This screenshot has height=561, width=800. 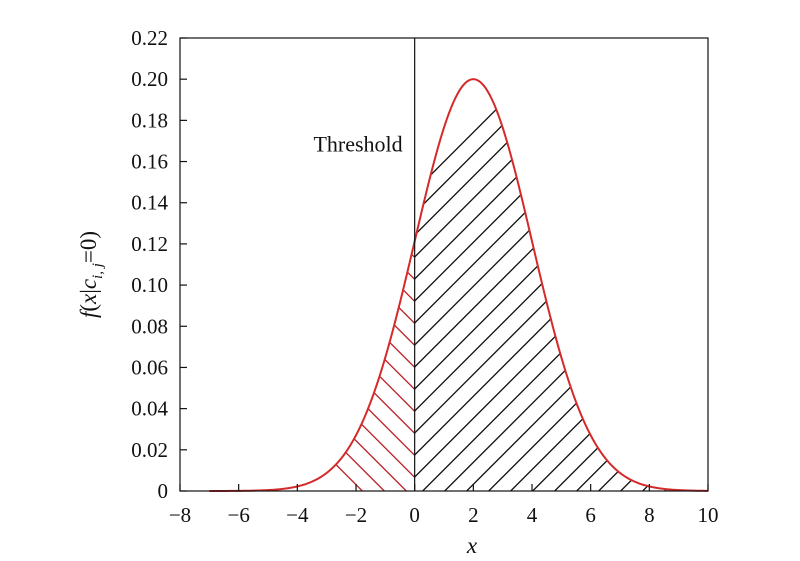 I want to click on y-title-f: f, so click(x=88, y=313).